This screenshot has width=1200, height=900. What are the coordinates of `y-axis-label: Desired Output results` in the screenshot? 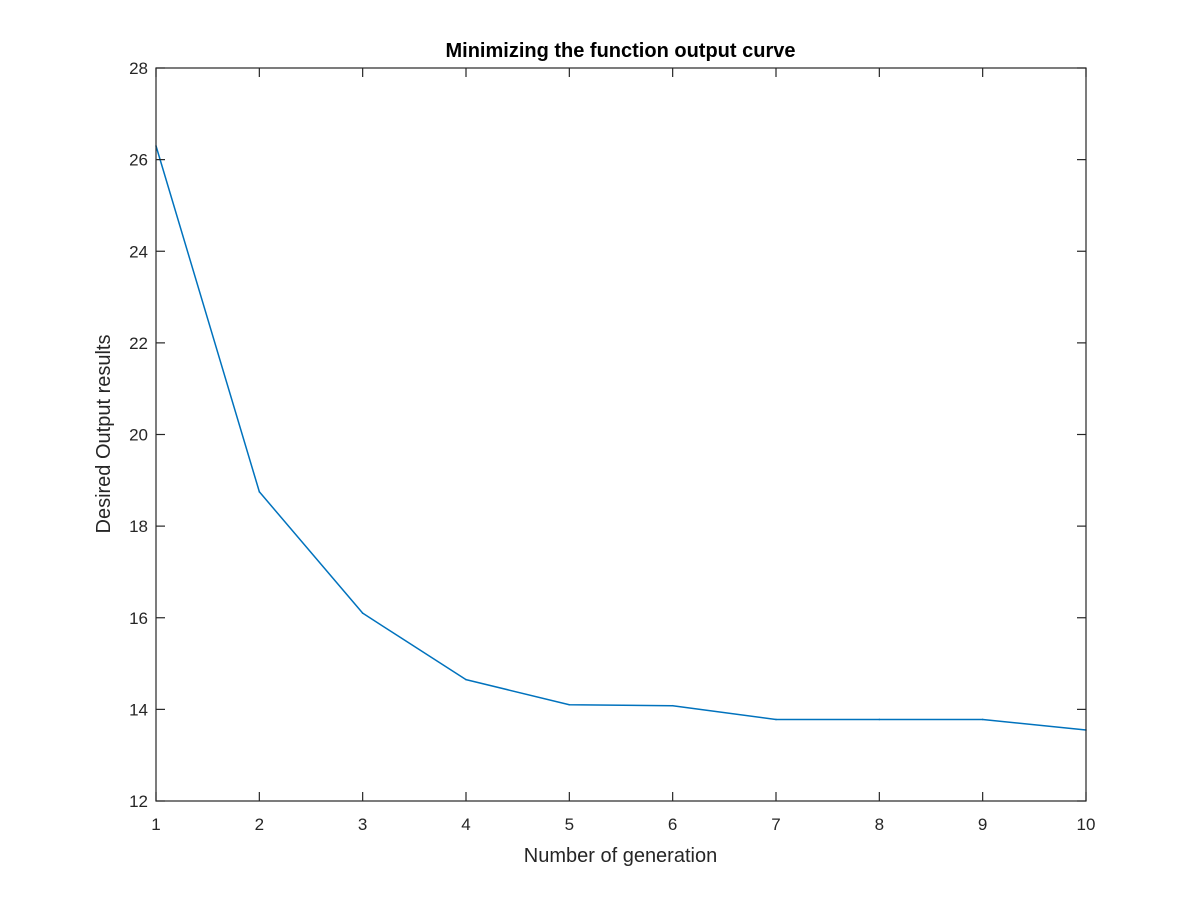 It's located at (104, 434).